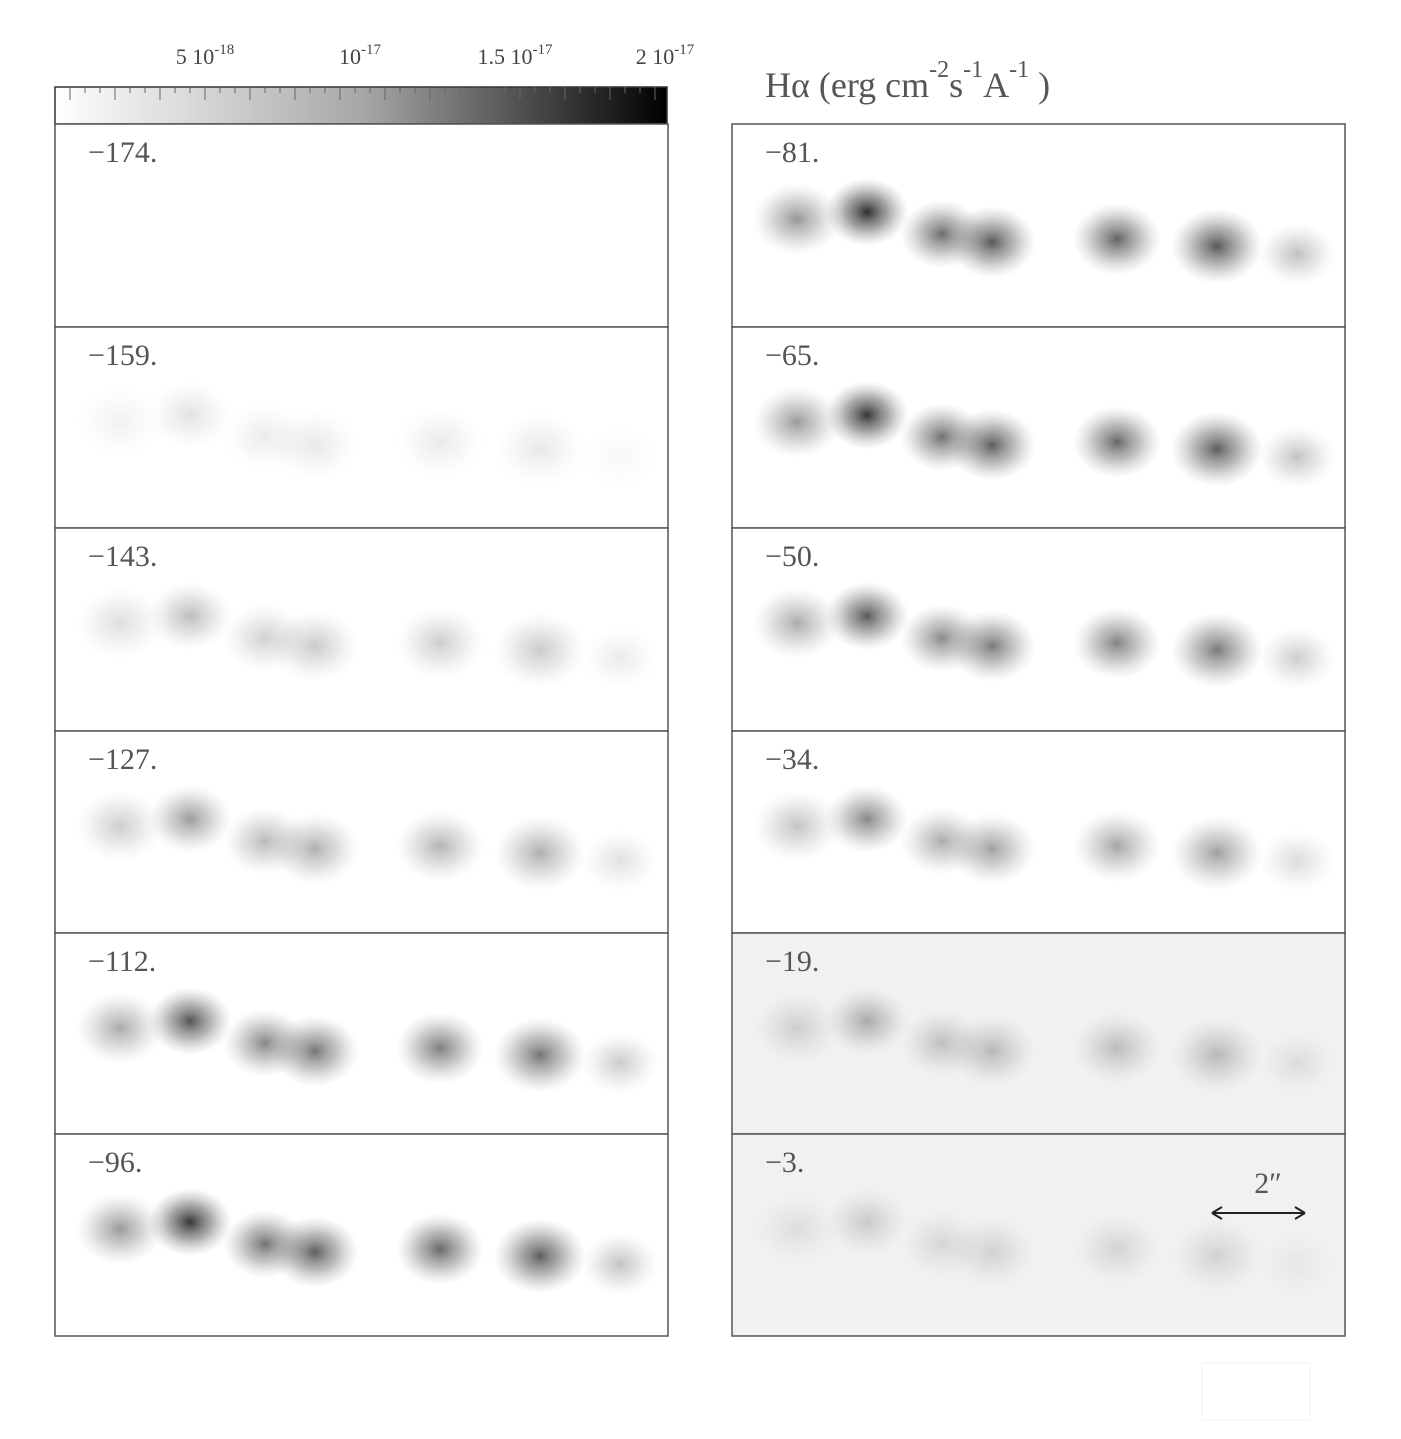 The height and width of the screenshot is (1439, 1401). Describe the element at coordinates (784, 1162) in the screenshot. I see `velocity-label: −3.` at that location.